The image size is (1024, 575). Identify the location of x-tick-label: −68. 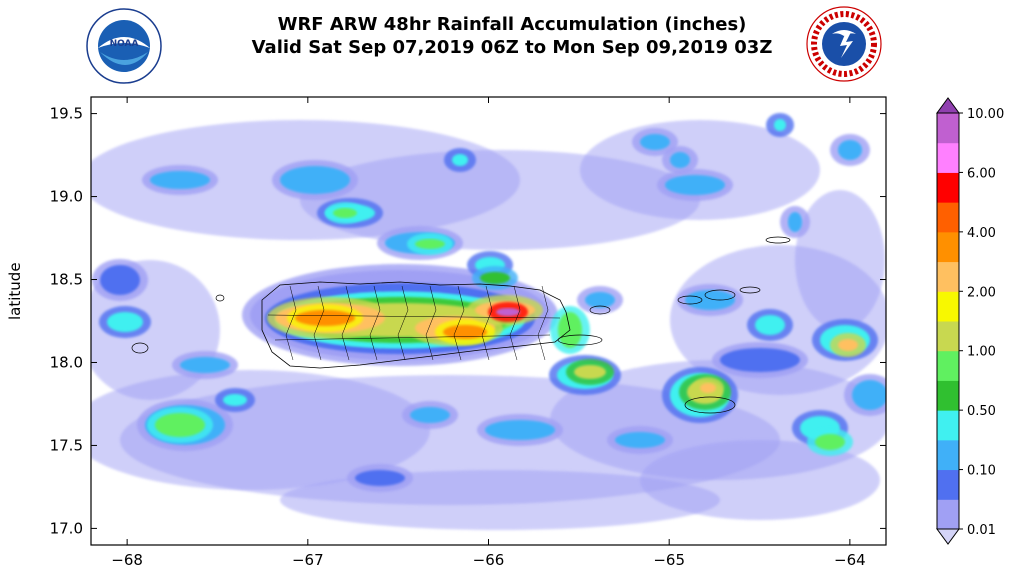
(127, 560).